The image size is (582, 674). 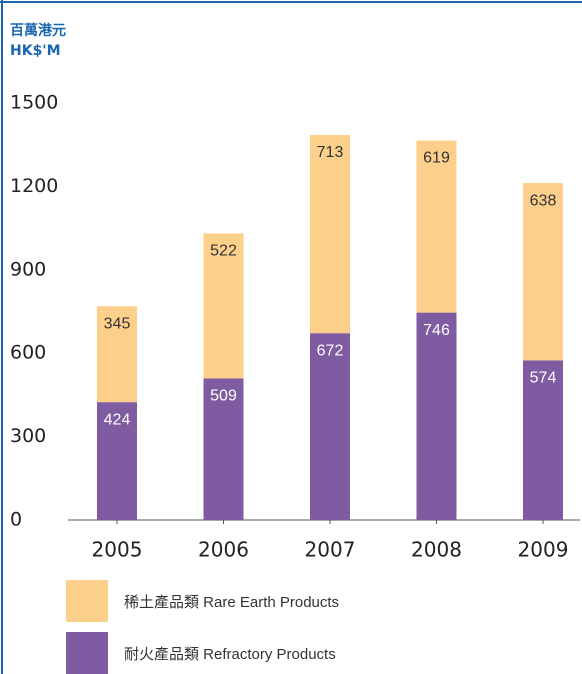 What do you see at coordinates (330, 350) in the screenshot?
I see `value-label: 672` at bounding box center [330, 350].